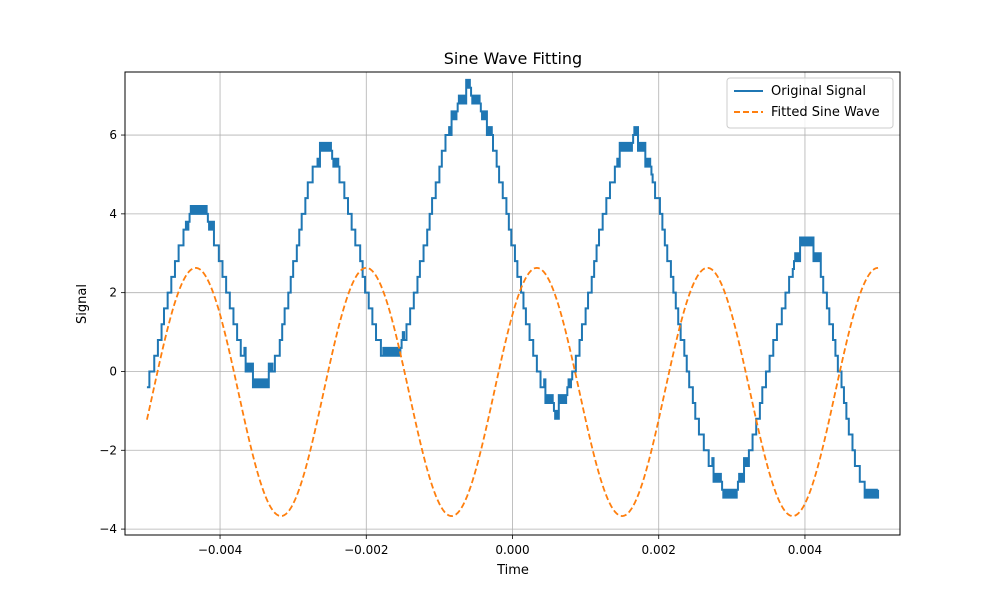 This screenshot has width=1000, height=604. I want to click on x-tick-label: 0.000, so click(512, 550).